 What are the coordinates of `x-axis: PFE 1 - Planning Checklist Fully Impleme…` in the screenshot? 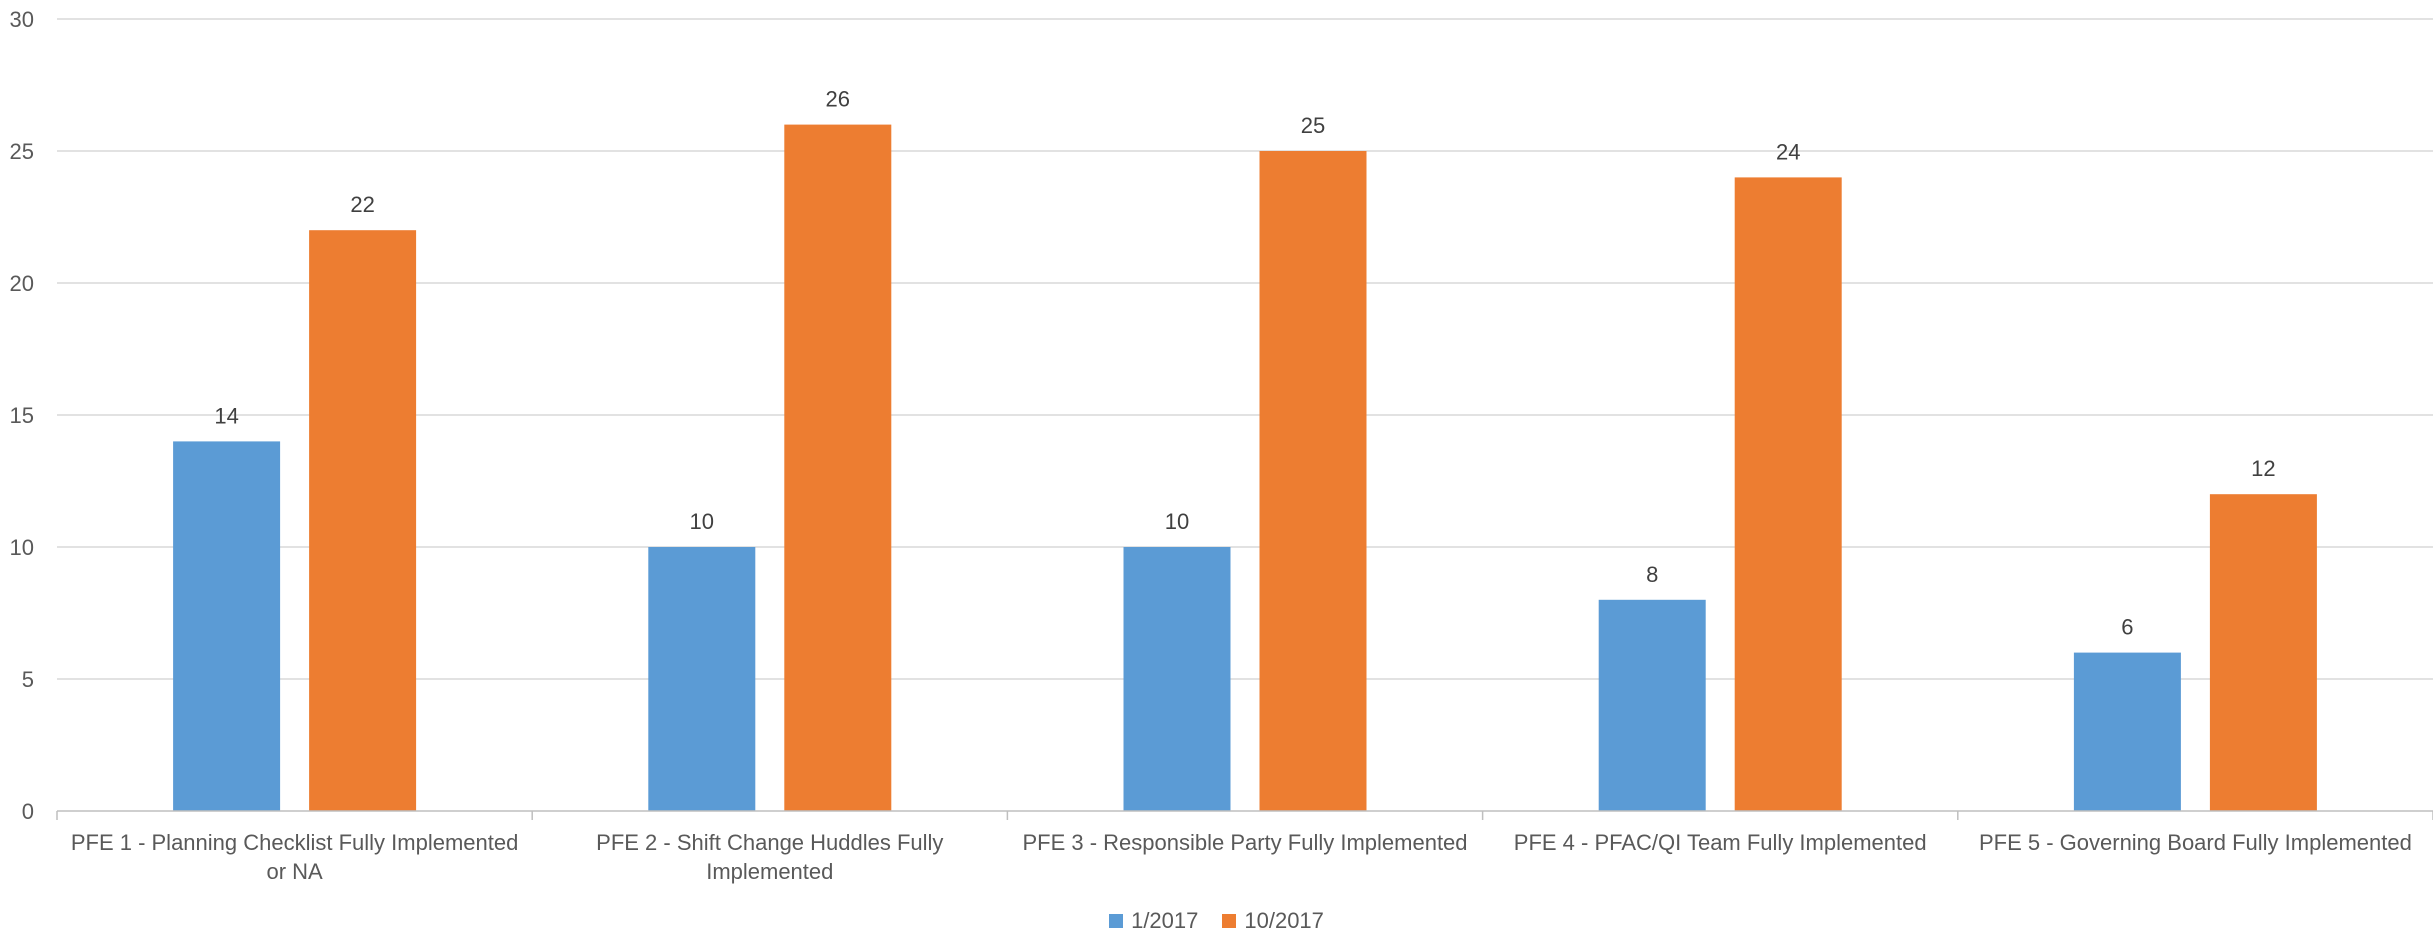 It's located at (1244, 847).